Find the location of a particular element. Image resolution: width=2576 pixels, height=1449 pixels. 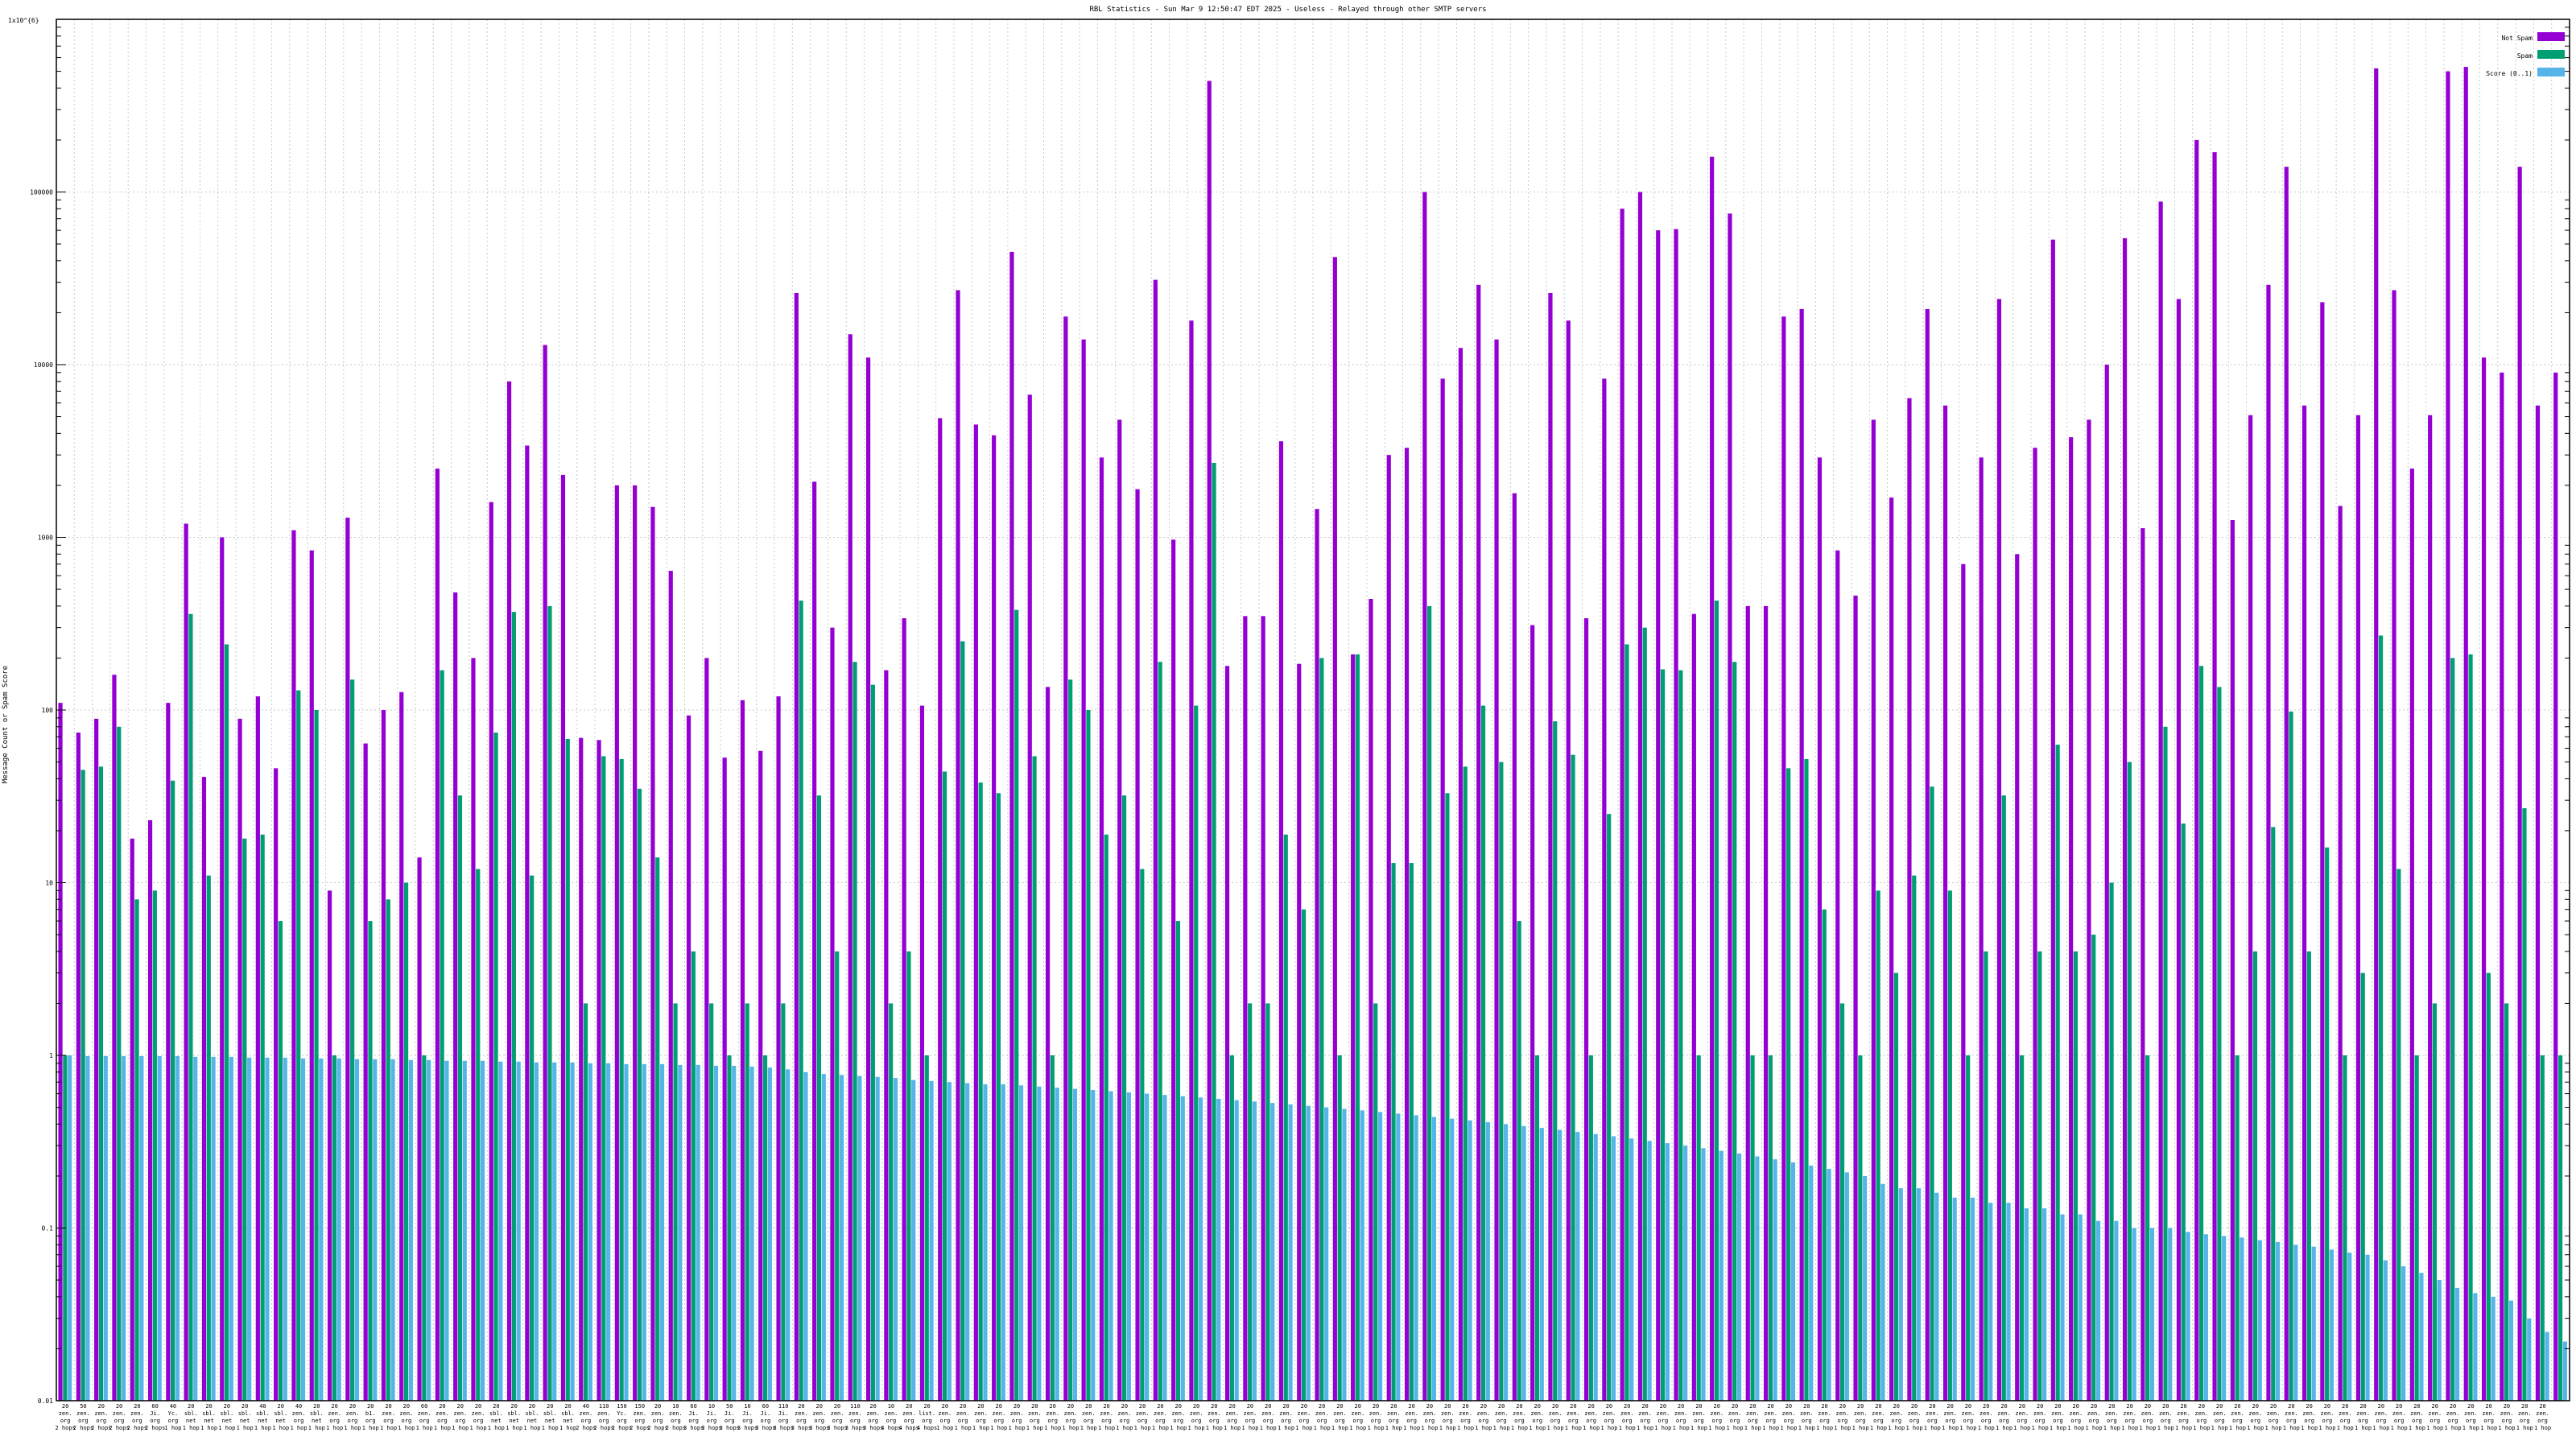

x-tick-label: 40 is located at coordinates (262, 1406).